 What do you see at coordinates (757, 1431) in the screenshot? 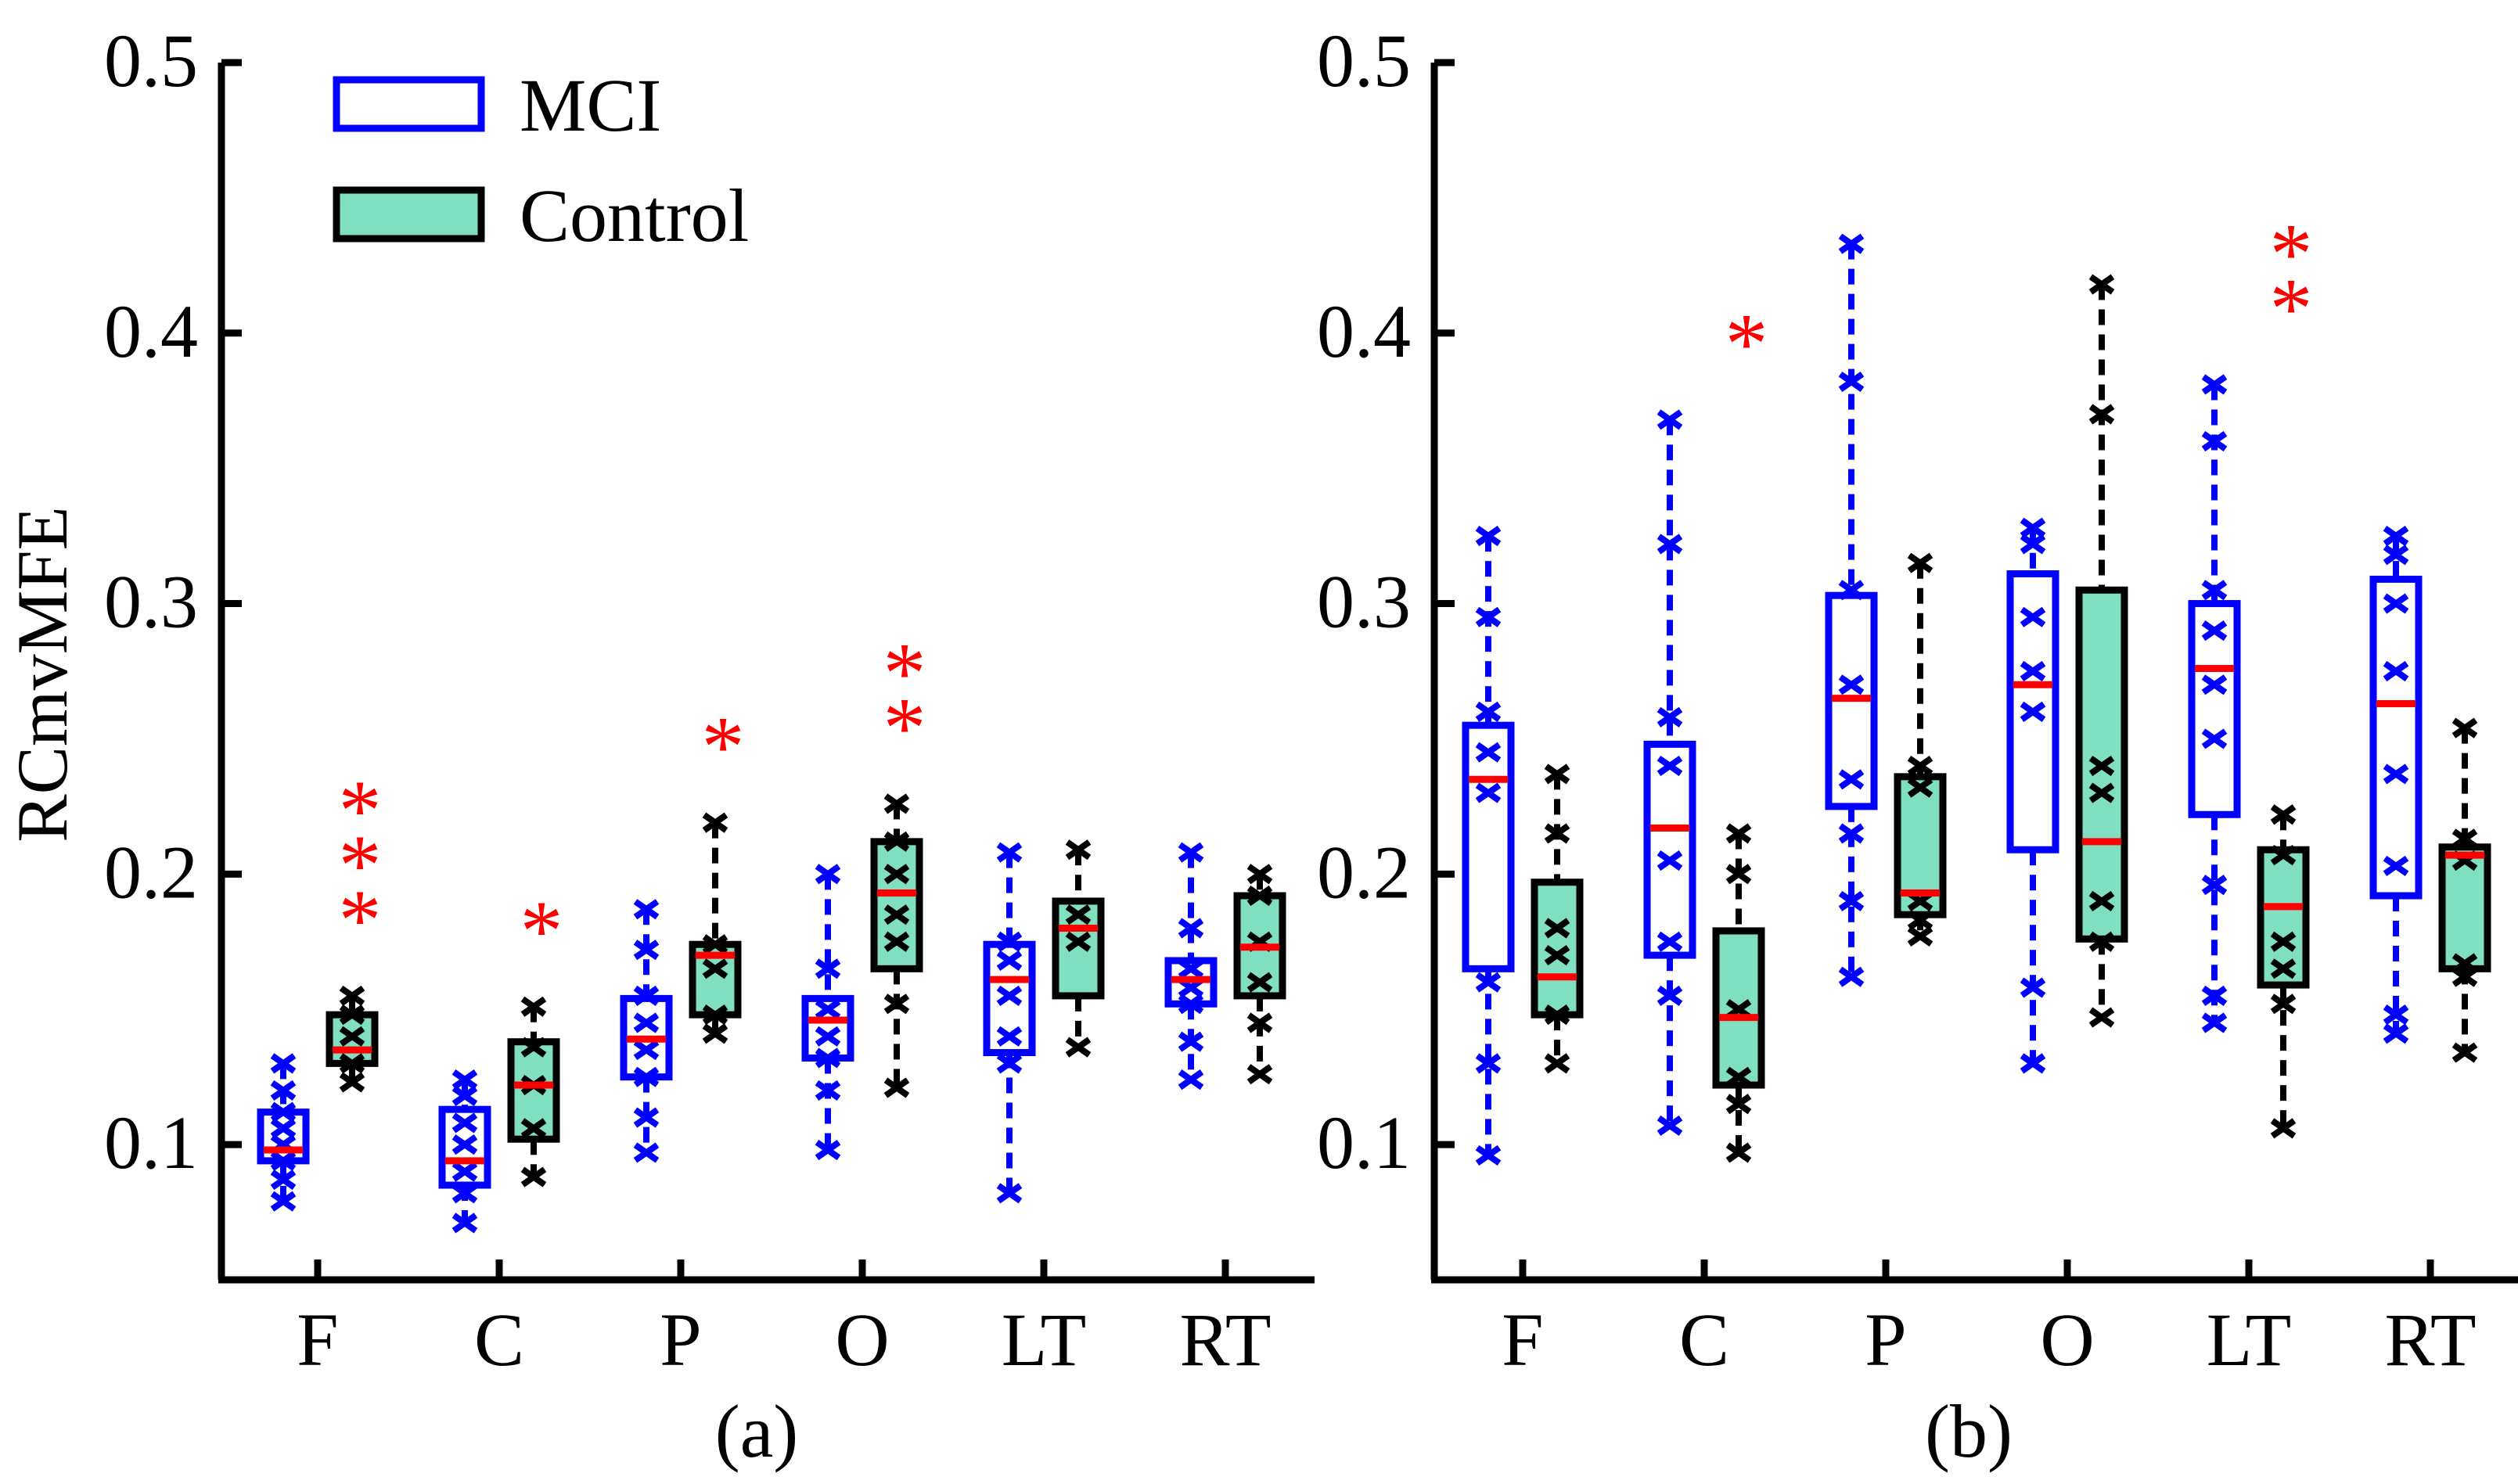
I see `panel-label: (a)` at bounding box center [757, 1431].